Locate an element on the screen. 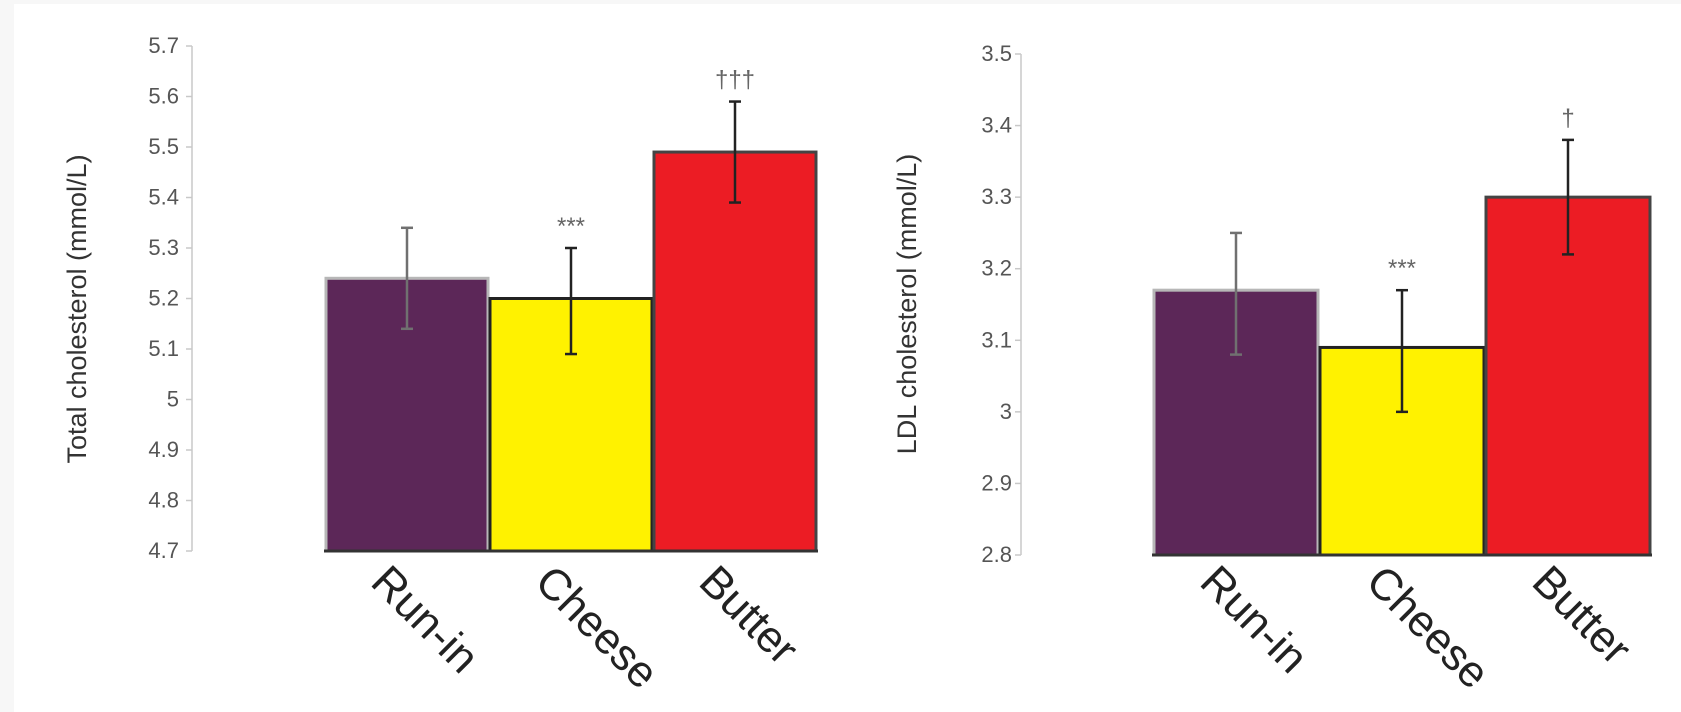 Image resolution: width=1681 pixels, height=712 pixels. y-axis-title: Total cholesterol (mmol/L) is located at coordinates (77, 308).